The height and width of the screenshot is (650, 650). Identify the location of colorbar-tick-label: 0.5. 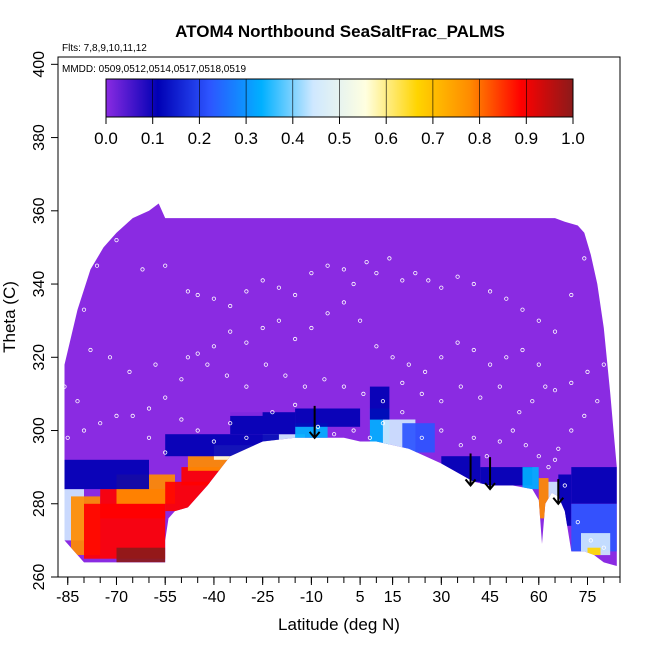
(340, 138).